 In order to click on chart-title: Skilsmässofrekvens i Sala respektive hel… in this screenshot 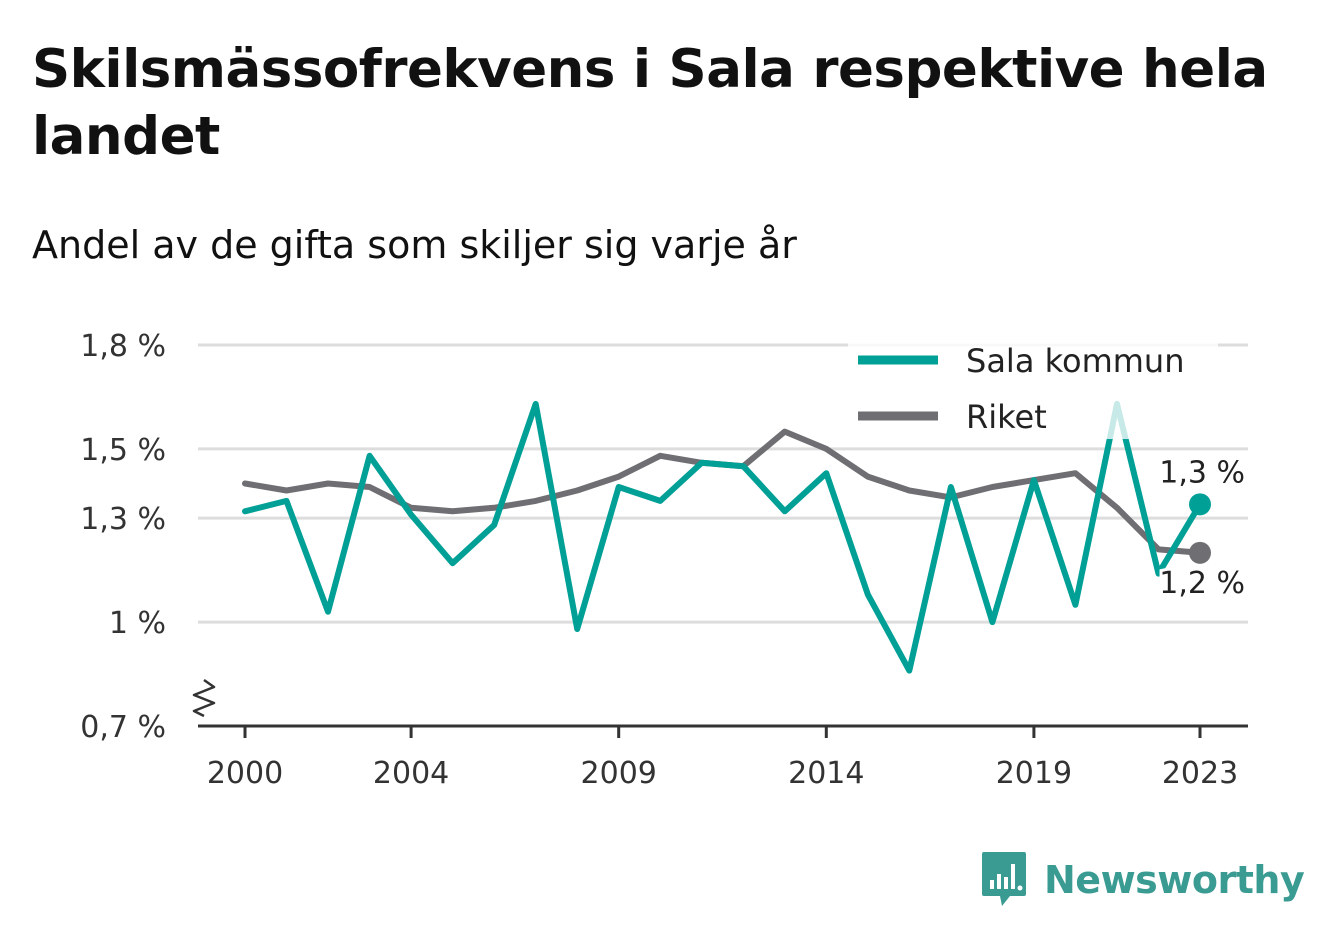, I will do `click(650, 103)`.